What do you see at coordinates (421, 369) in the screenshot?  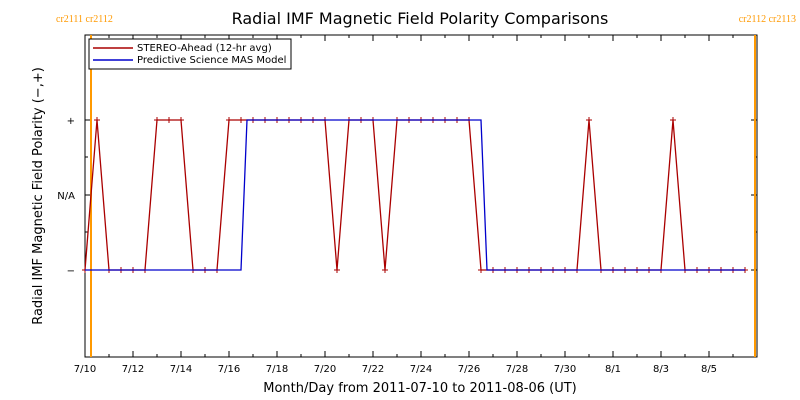 I see `x-tick-label: 7/24` at bounding box center [421, 369].